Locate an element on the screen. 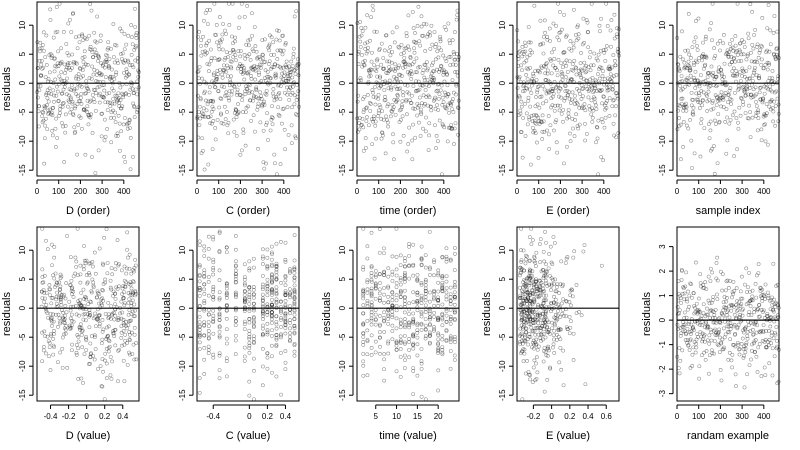 The width and height of the screenshot is (800, 450). y-tick-label: -15 is located at coordinates (502, 170).